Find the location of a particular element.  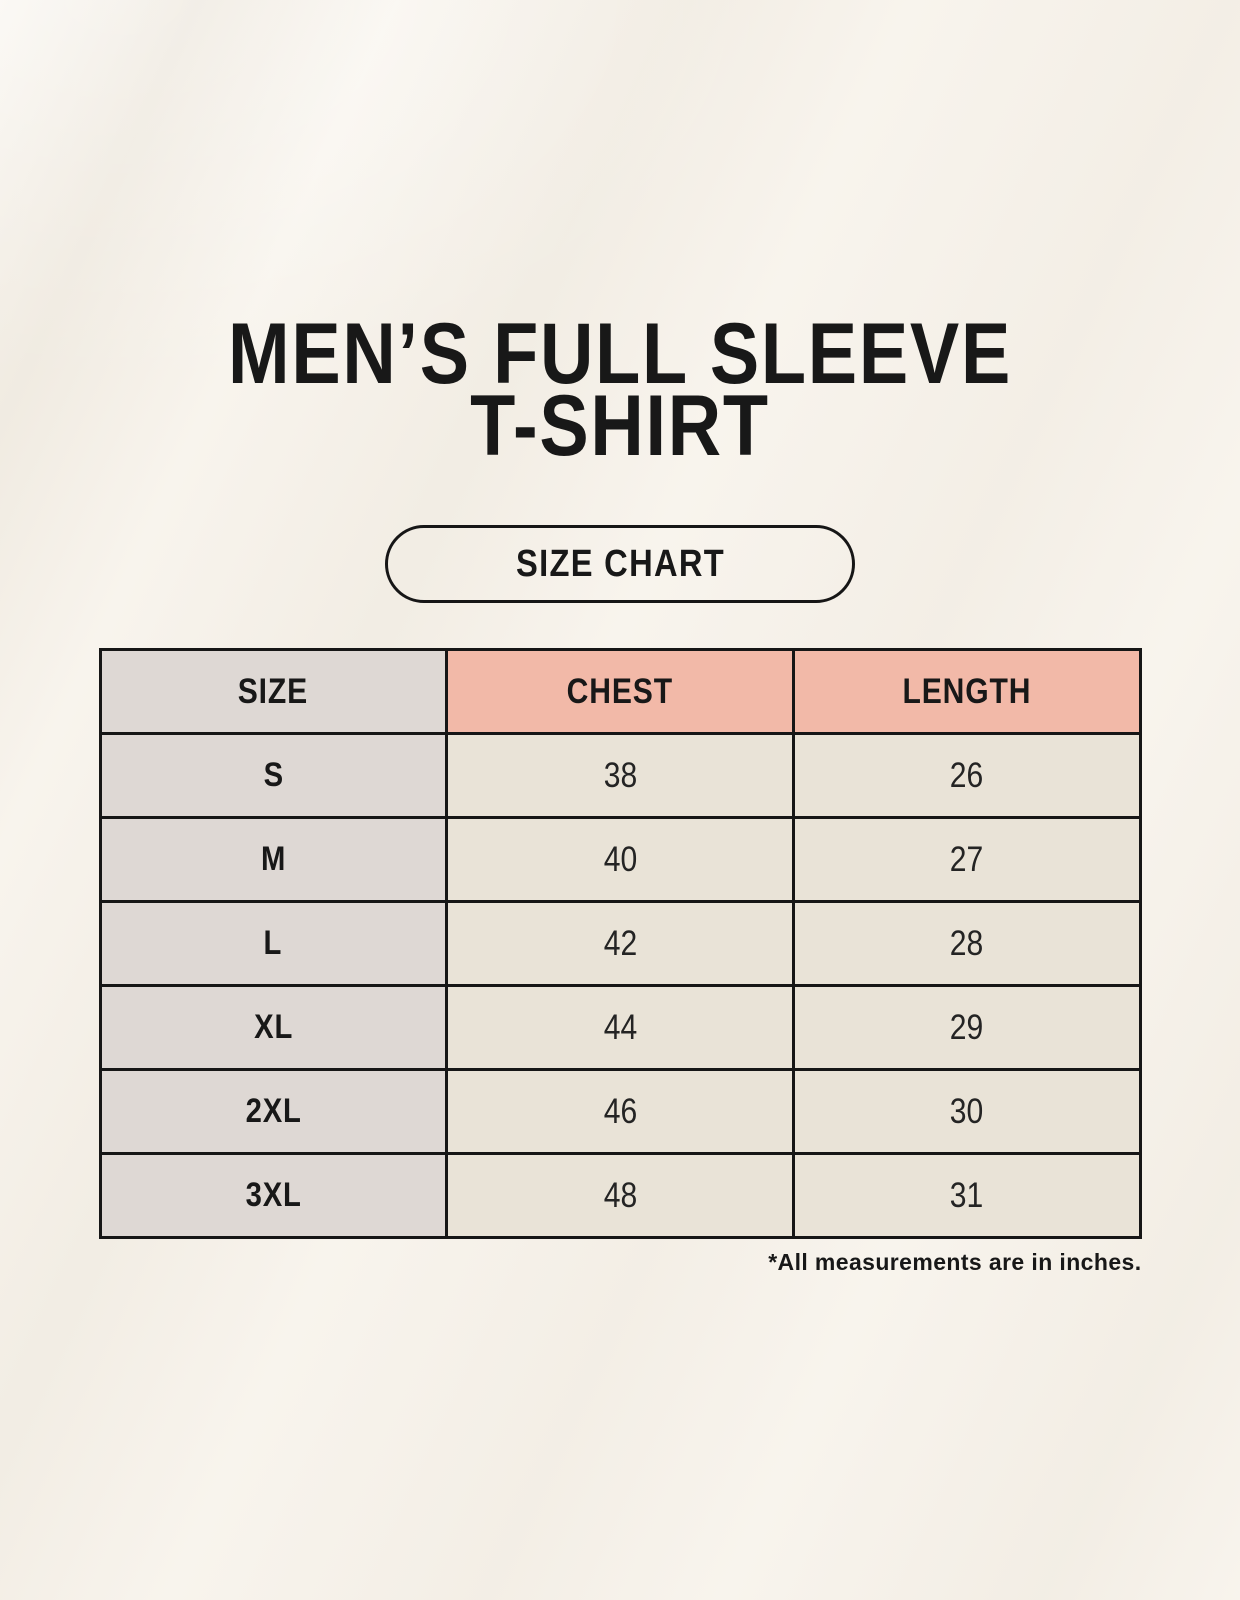

chest-value: 40 is located at coordinates (620, 859).